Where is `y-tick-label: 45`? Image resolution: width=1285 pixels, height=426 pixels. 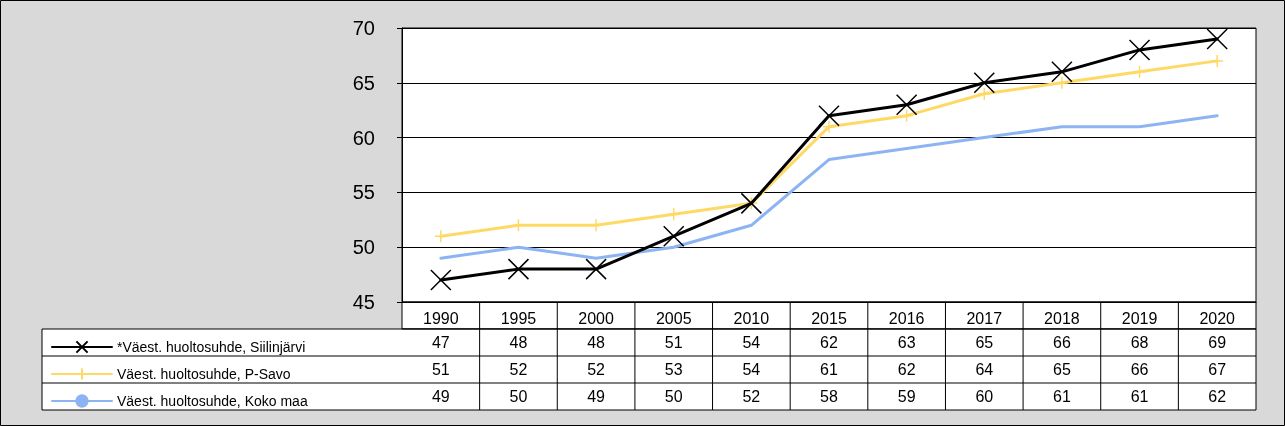 y-tick-label: 45 is located at coordinates (363, 302).